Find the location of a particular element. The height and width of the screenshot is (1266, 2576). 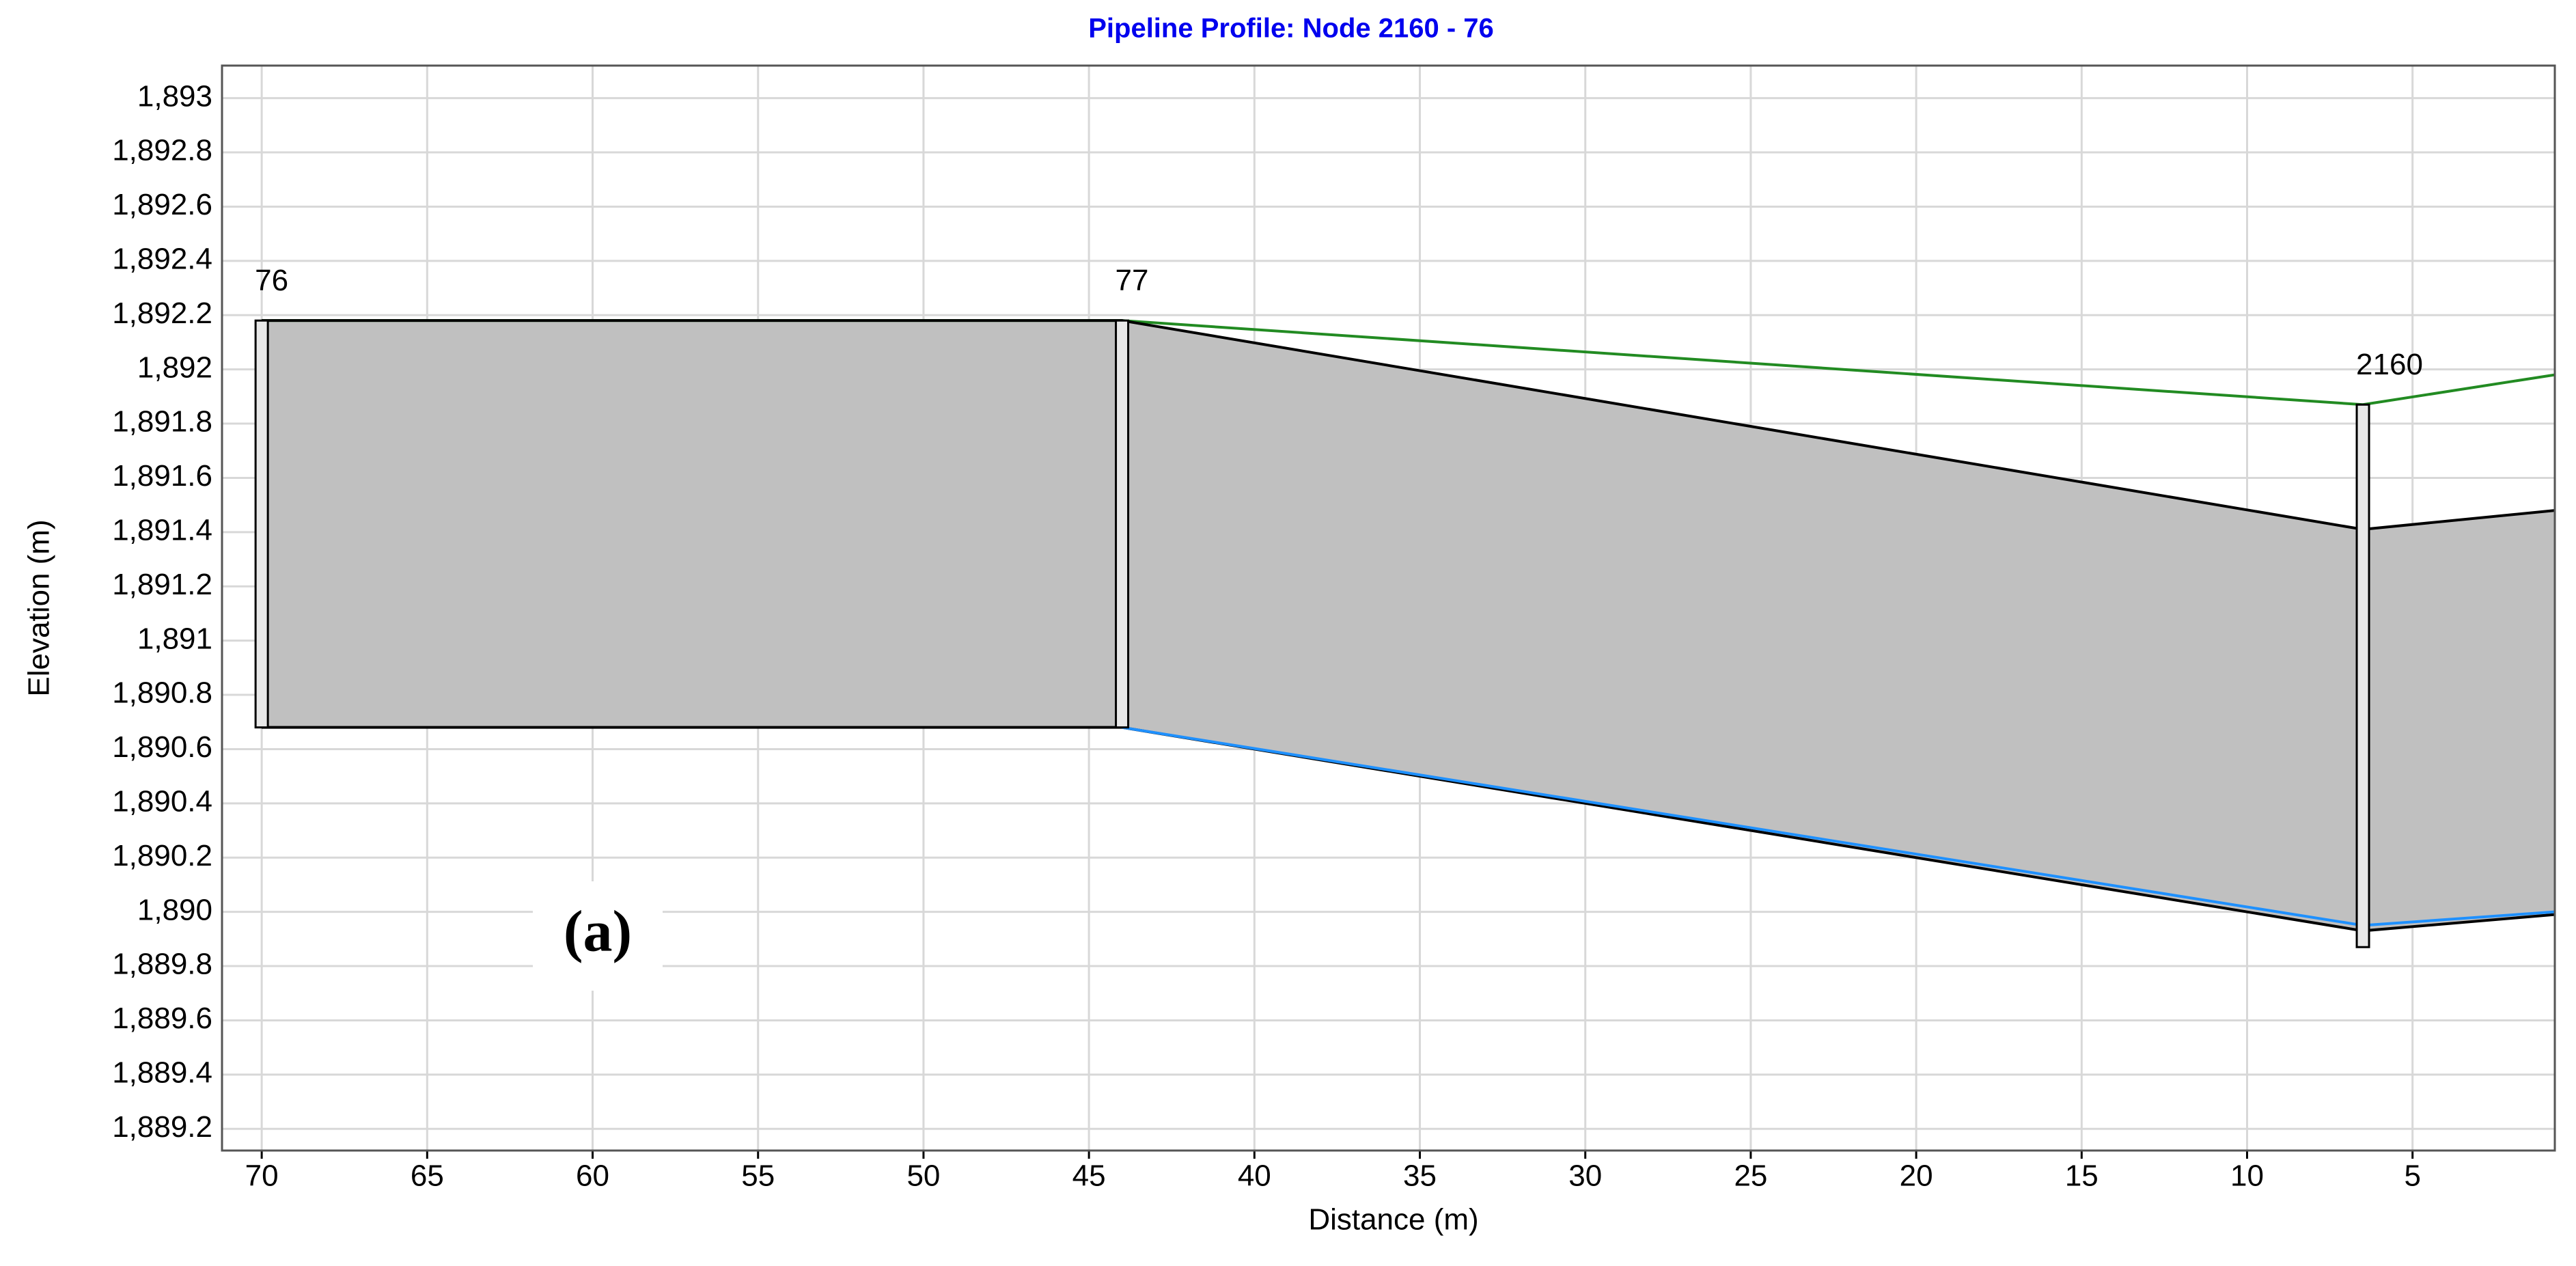

y-tick-label: 1,891.4 is located at coordinates (162, 530).